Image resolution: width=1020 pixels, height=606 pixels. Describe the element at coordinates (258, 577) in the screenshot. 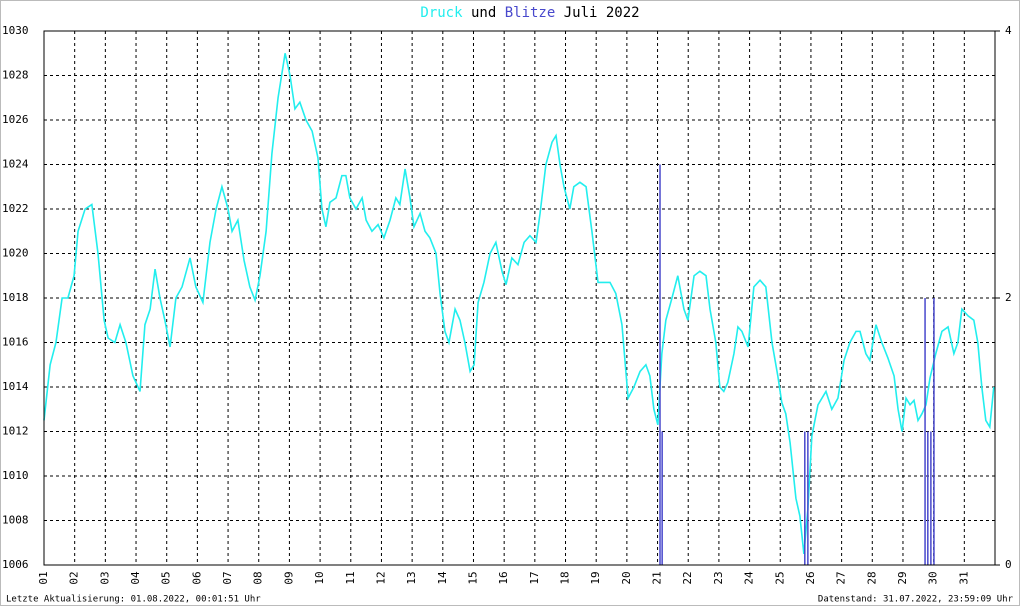

I see `x-tick-label: 08` at that location.